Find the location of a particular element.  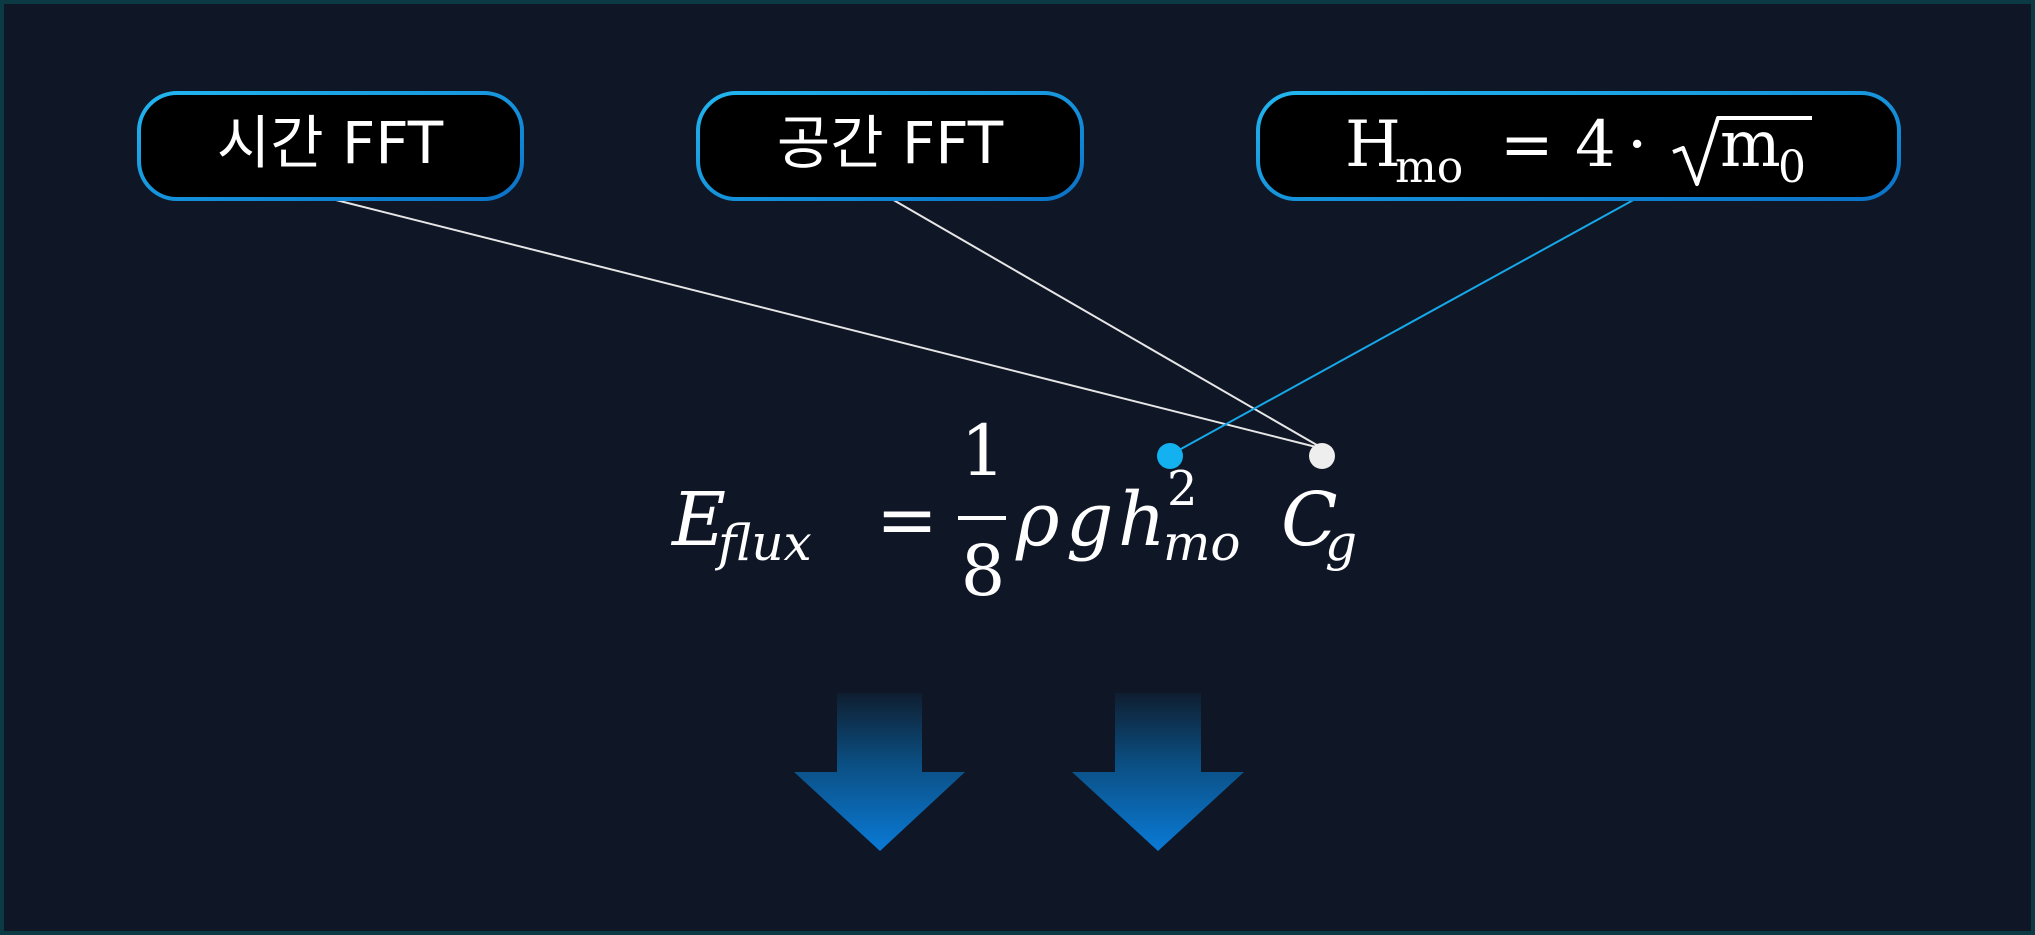

hmo-coefficient: 4 is located at coordinates (1595, 145).